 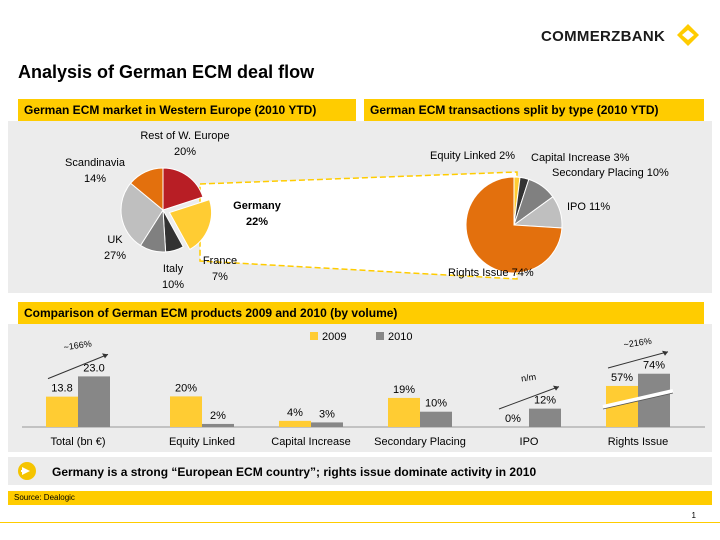 What do you see at coordinates (218, 425) in the screenshot?
I see `bar-equity-linked-2010` at bounding box center [218, 425].